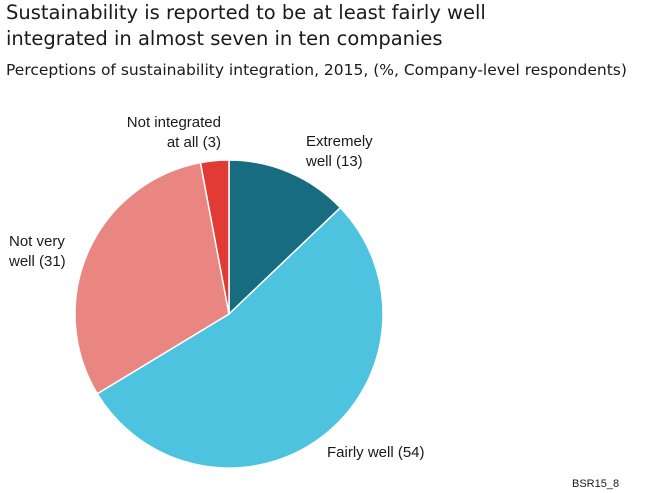 This screenshot has height=493, width=655. I want to click on source-code-note: BSR15_8, so click(596, 484).